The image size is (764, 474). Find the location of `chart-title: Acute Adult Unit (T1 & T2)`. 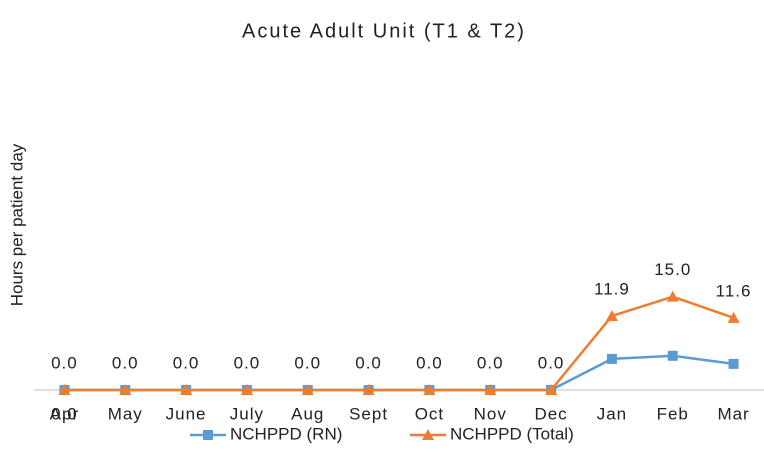

chart-title: Acute Adult Unit (T1 & T2) is located at coordinates (384, 31).